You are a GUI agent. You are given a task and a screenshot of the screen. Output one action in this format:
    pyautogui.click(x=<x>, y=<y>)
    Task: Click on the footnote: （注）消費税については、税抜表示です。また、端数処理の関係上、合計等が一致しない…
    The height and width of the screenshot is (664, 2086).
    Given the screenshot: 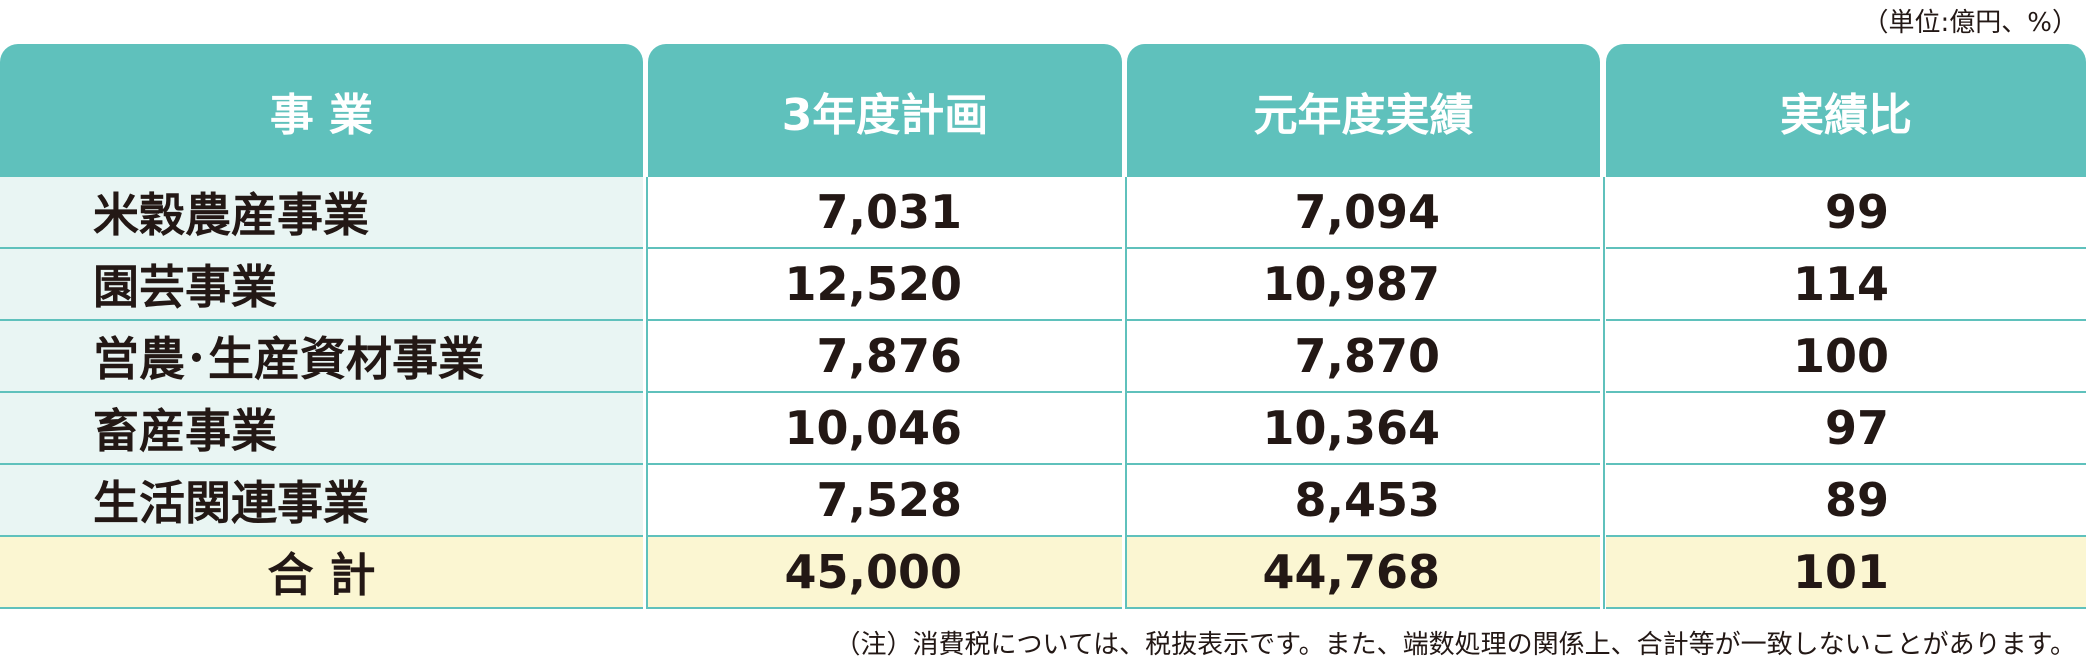 What is the action you would take?
    pyautogui.click(x=1455, y=645)
    